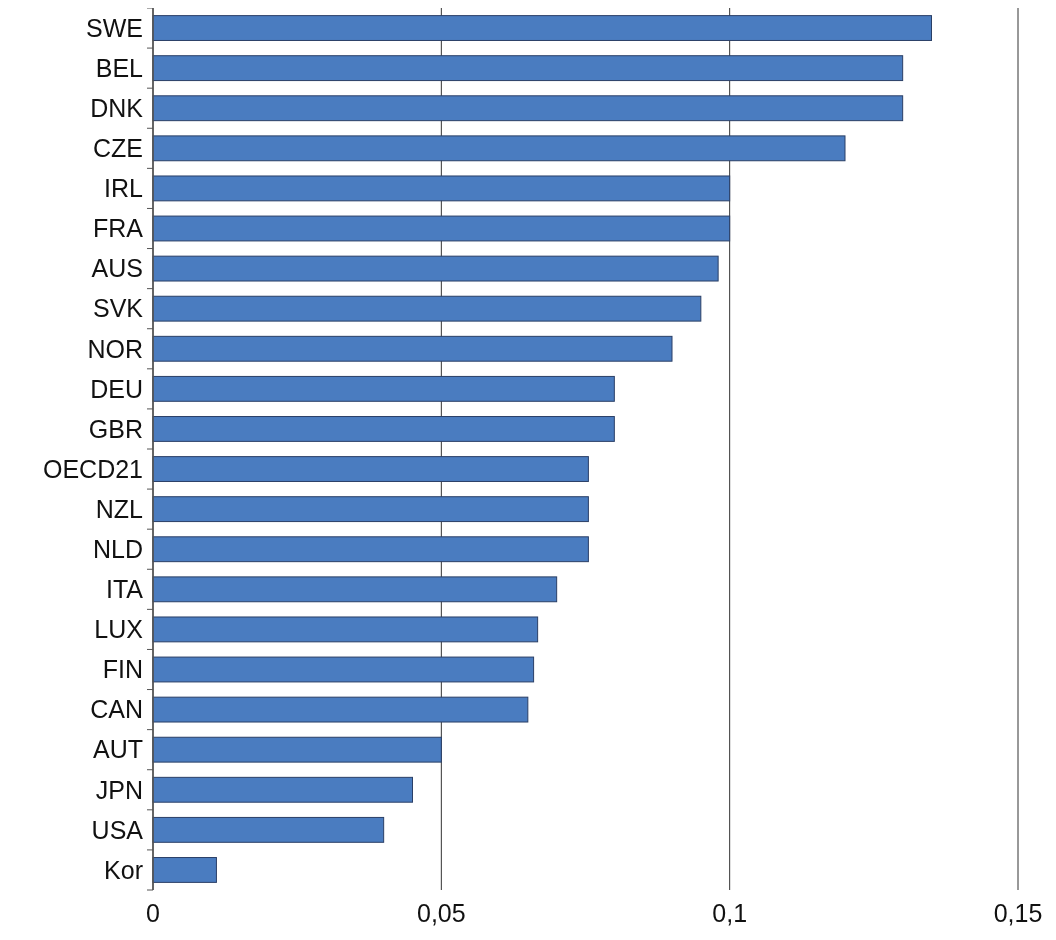 The image size is (1056, 940). What do you see at coordinates (117, 107) in the screenshot?
I see `y-tick-label: DNK` at bounding box center [117, 107].